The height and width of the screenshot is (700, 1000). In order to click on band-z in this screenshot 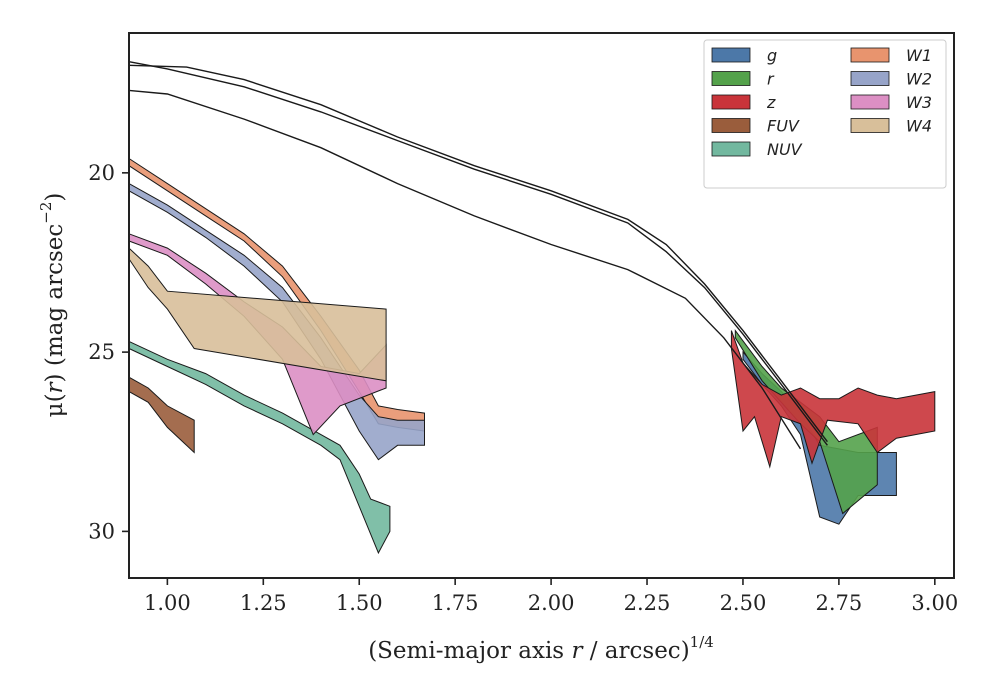, I will do `click(833, 399)`.